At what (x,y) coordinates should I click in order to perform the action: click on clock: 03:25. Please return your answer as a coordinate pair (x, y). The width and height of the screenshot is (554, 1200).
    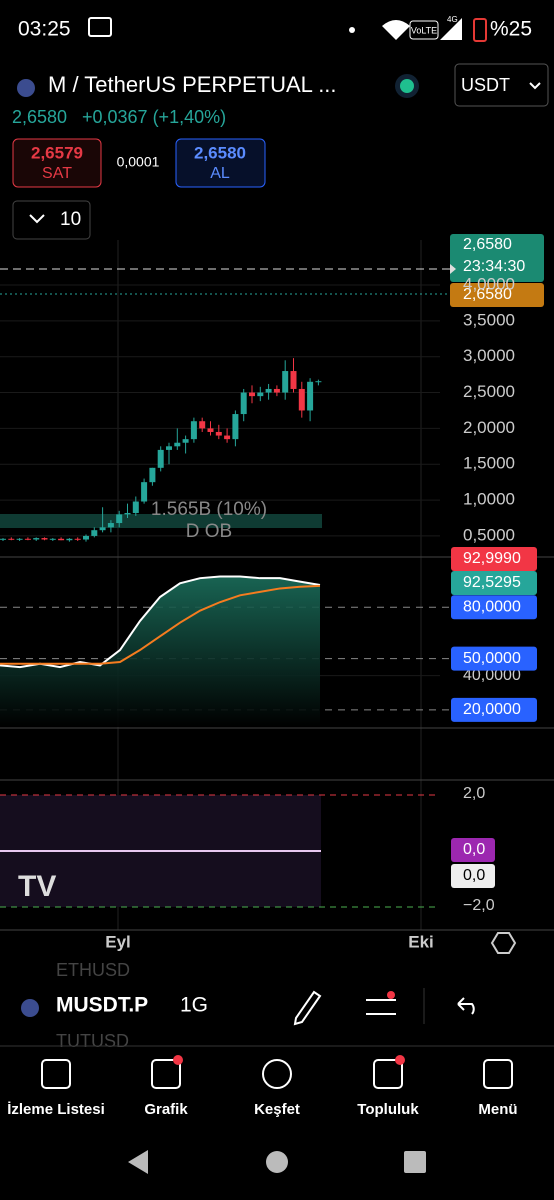
    Looking at the image, I should click on (44, 29).